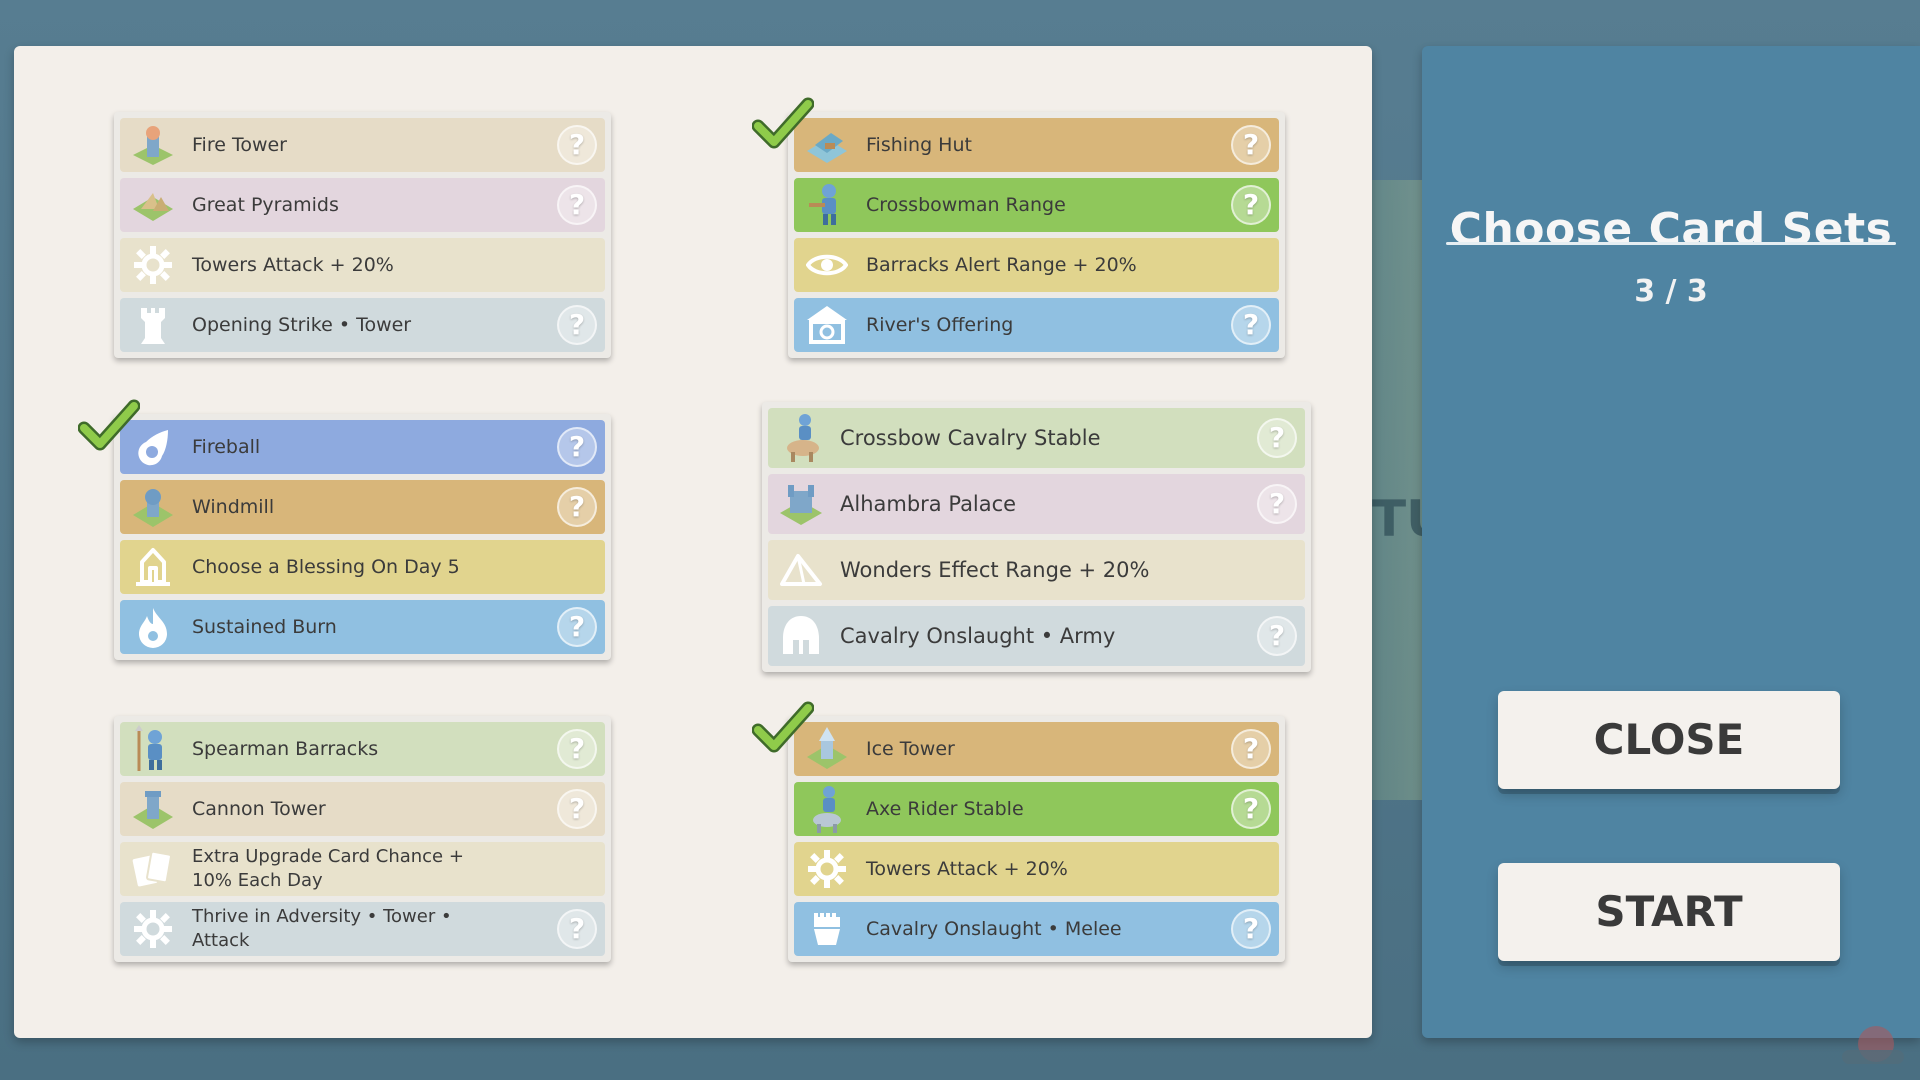  Describe the element at coordinates (153, 567) in the screenshot. I see `blessing-hands-icon` at that location.